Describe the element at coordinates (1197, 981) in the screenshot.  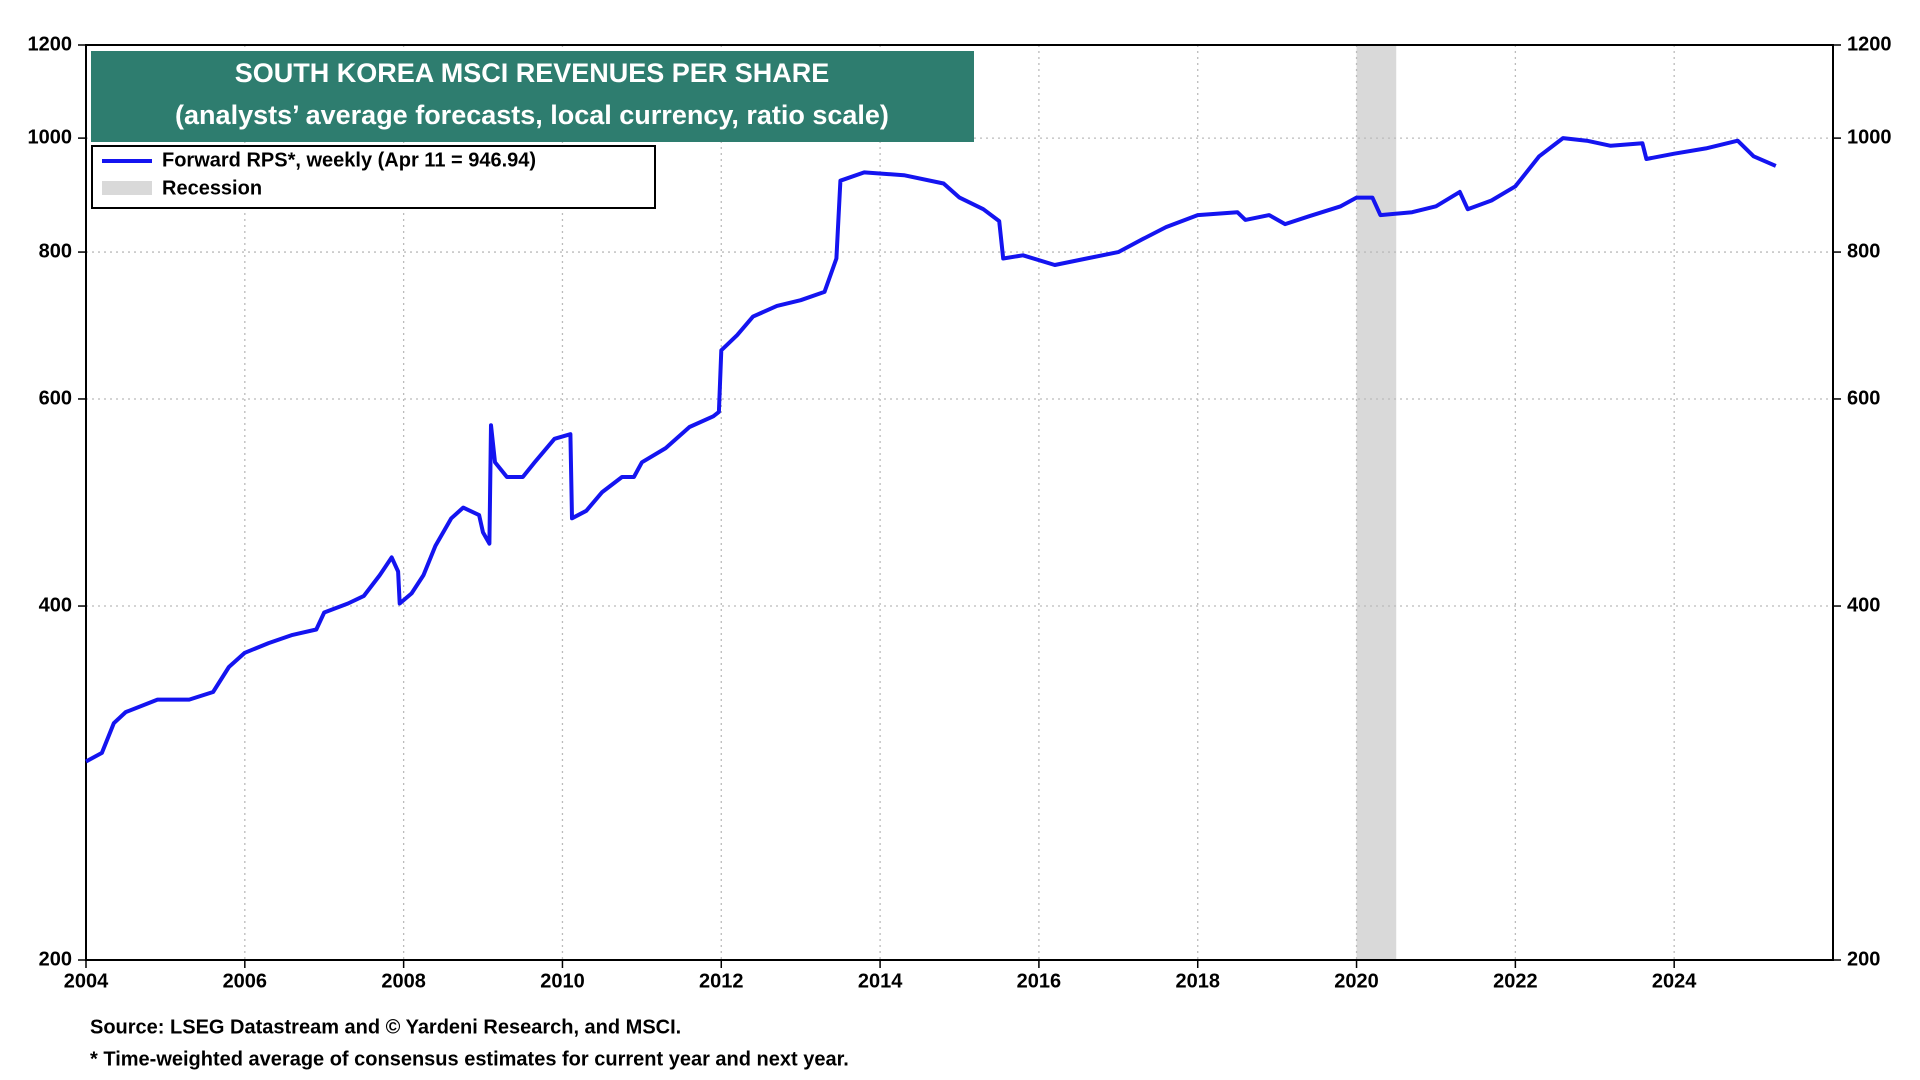
I see `x-tick-label: 2018` at that location.